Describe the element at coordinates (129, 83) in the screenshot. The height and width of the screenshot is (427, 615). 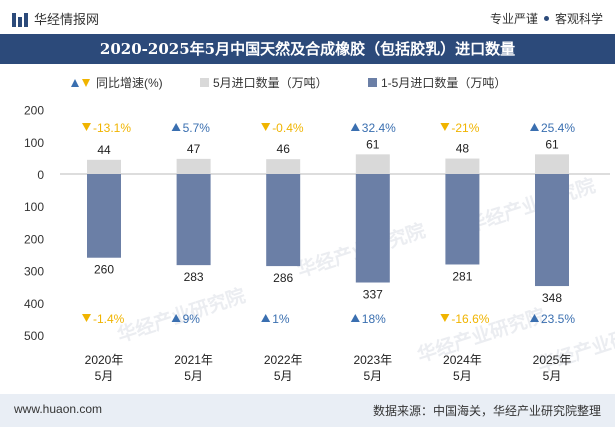
I see `legend-growth-label: 同比增速(%)` at that location.